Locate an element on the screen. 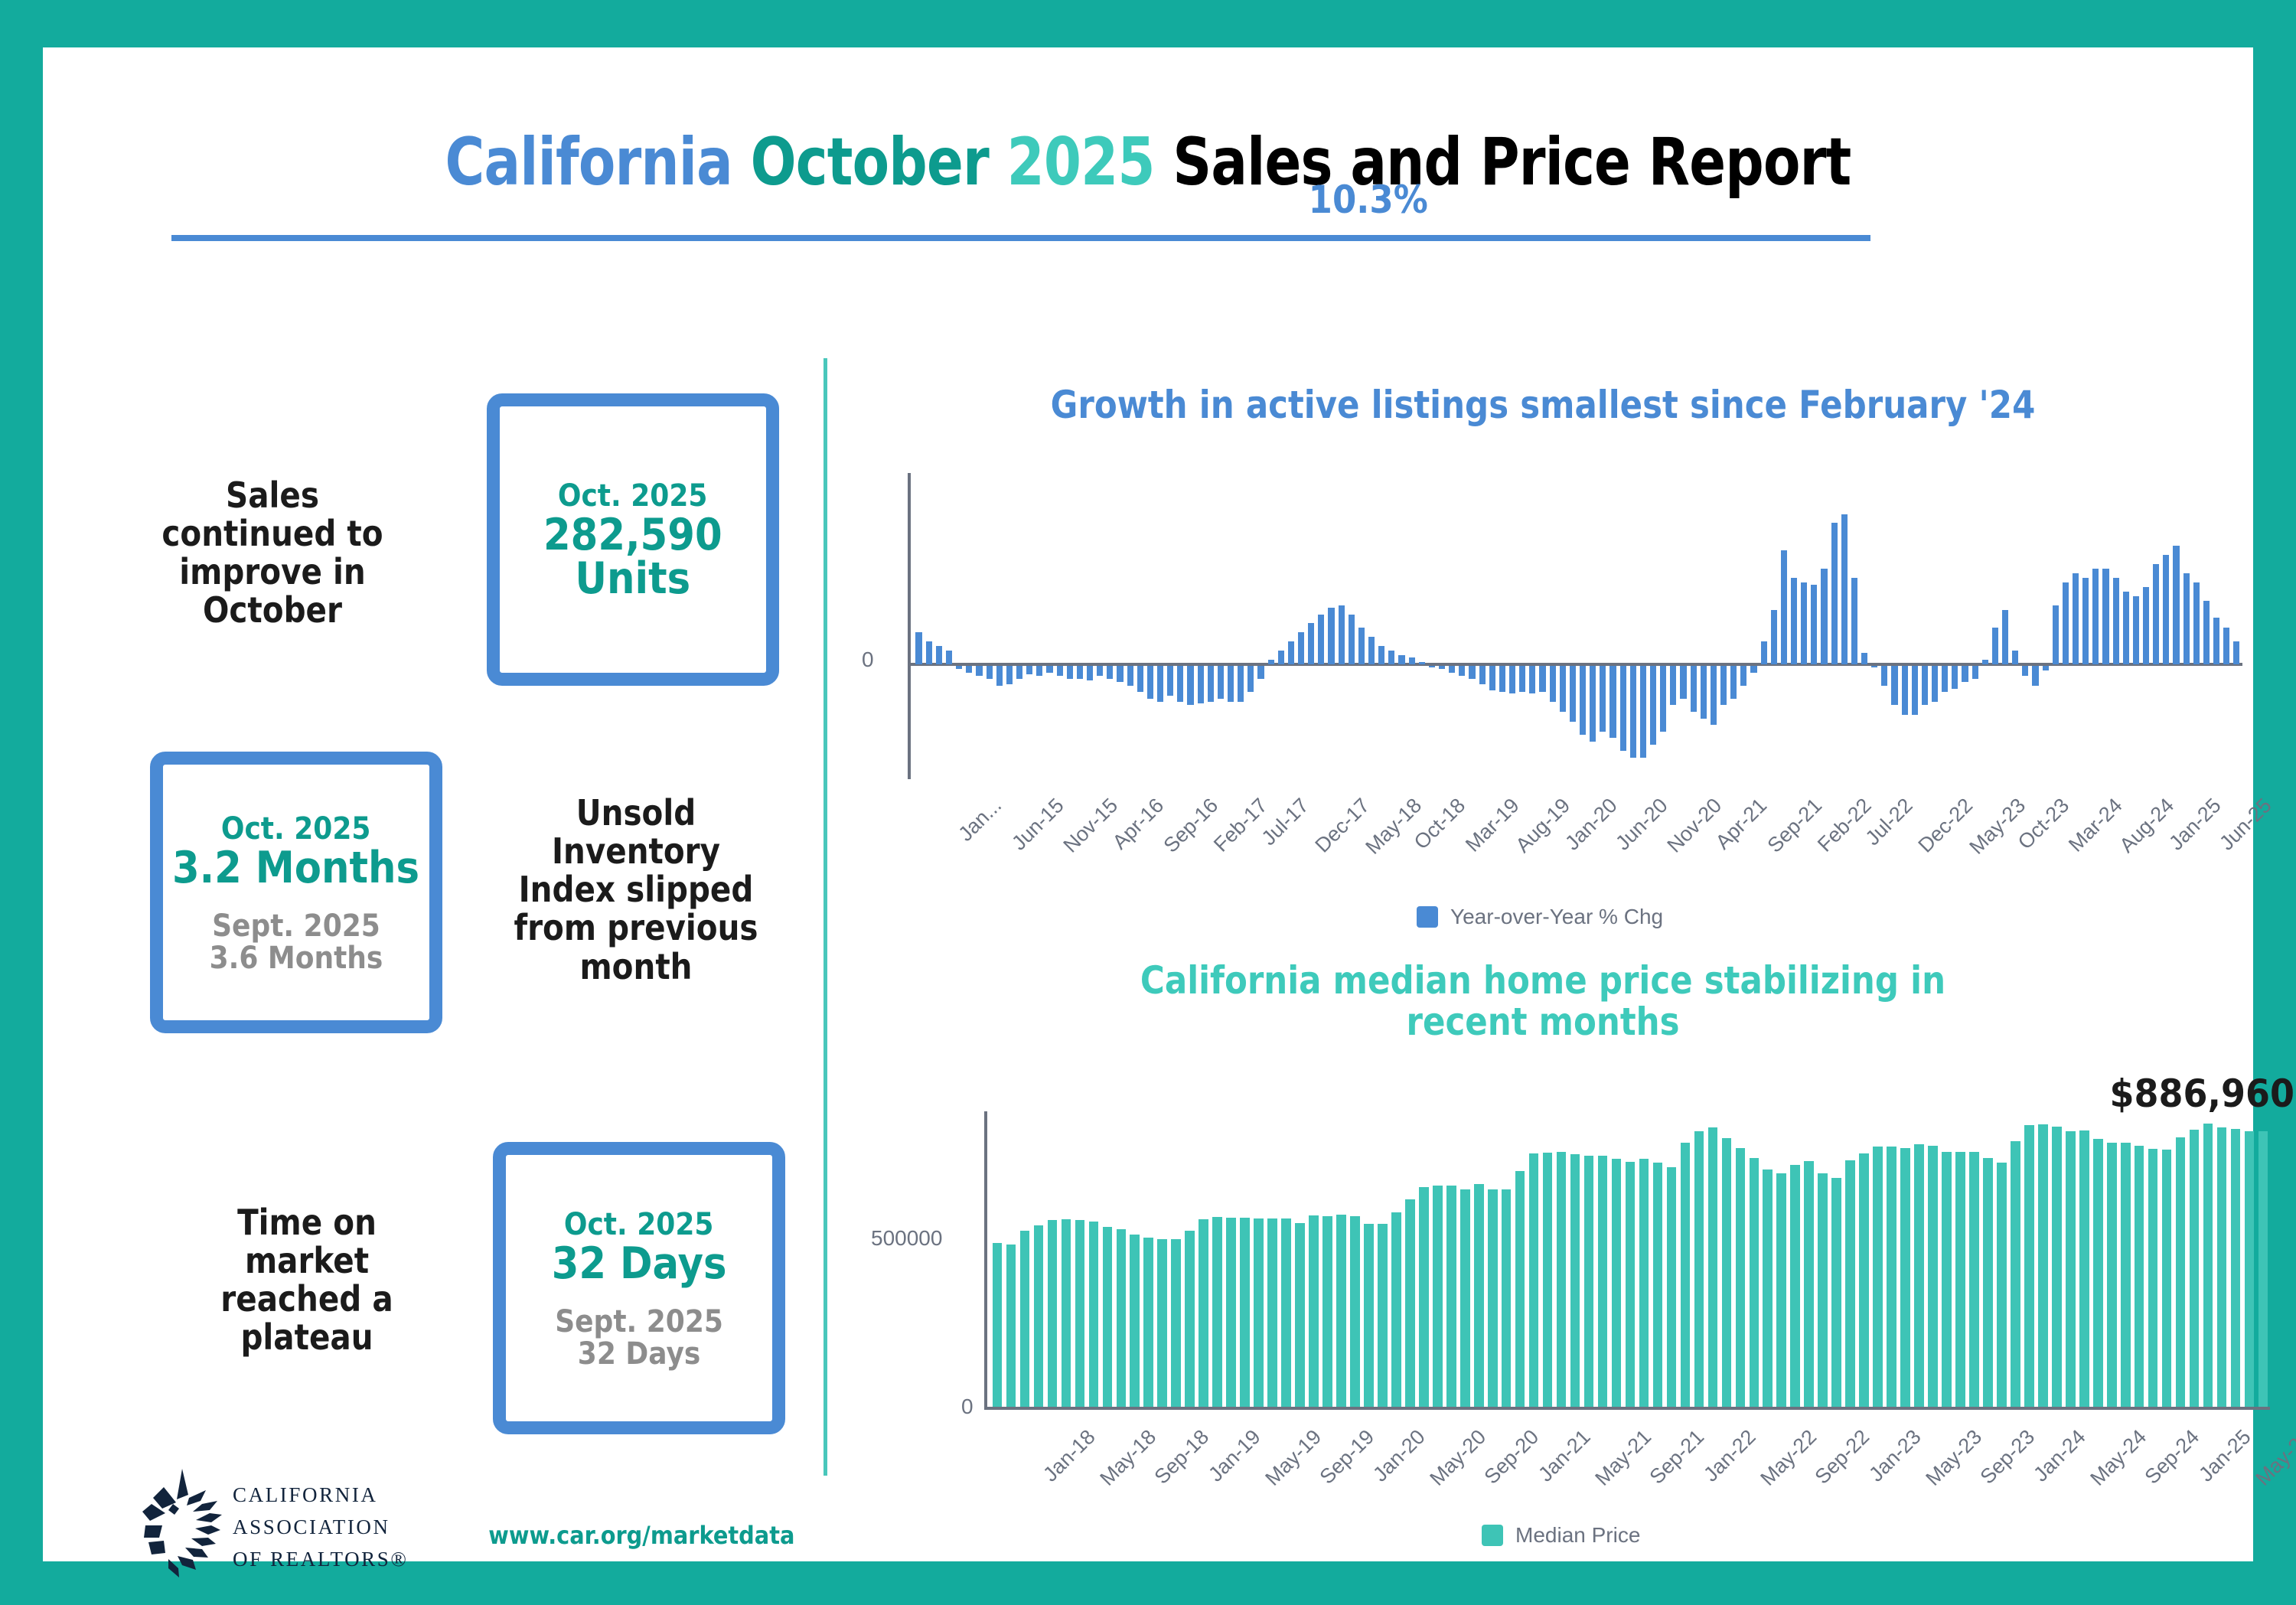  chart-1-ytick-0: 0 is located at coordinates (868, 659).